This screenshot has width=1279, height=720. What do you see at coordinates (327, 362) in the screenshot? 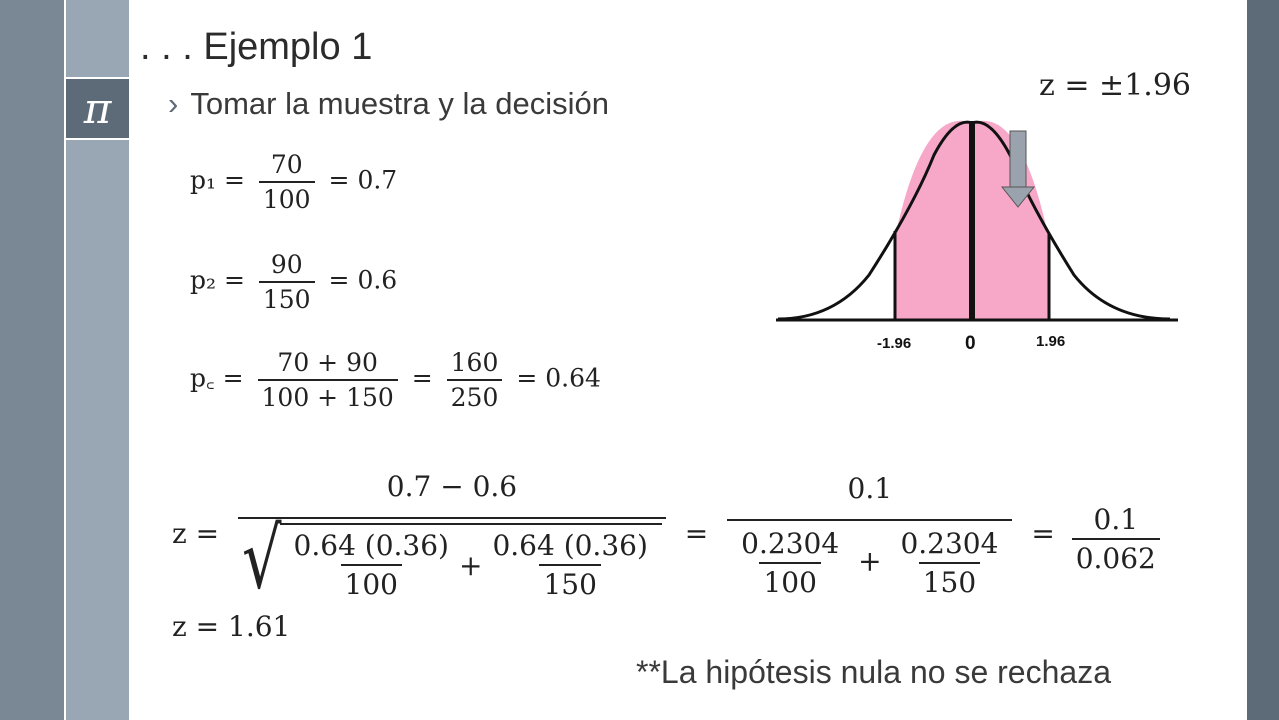
I see `pc-numerator: 70 + 90` at bounding box center [327, 362].